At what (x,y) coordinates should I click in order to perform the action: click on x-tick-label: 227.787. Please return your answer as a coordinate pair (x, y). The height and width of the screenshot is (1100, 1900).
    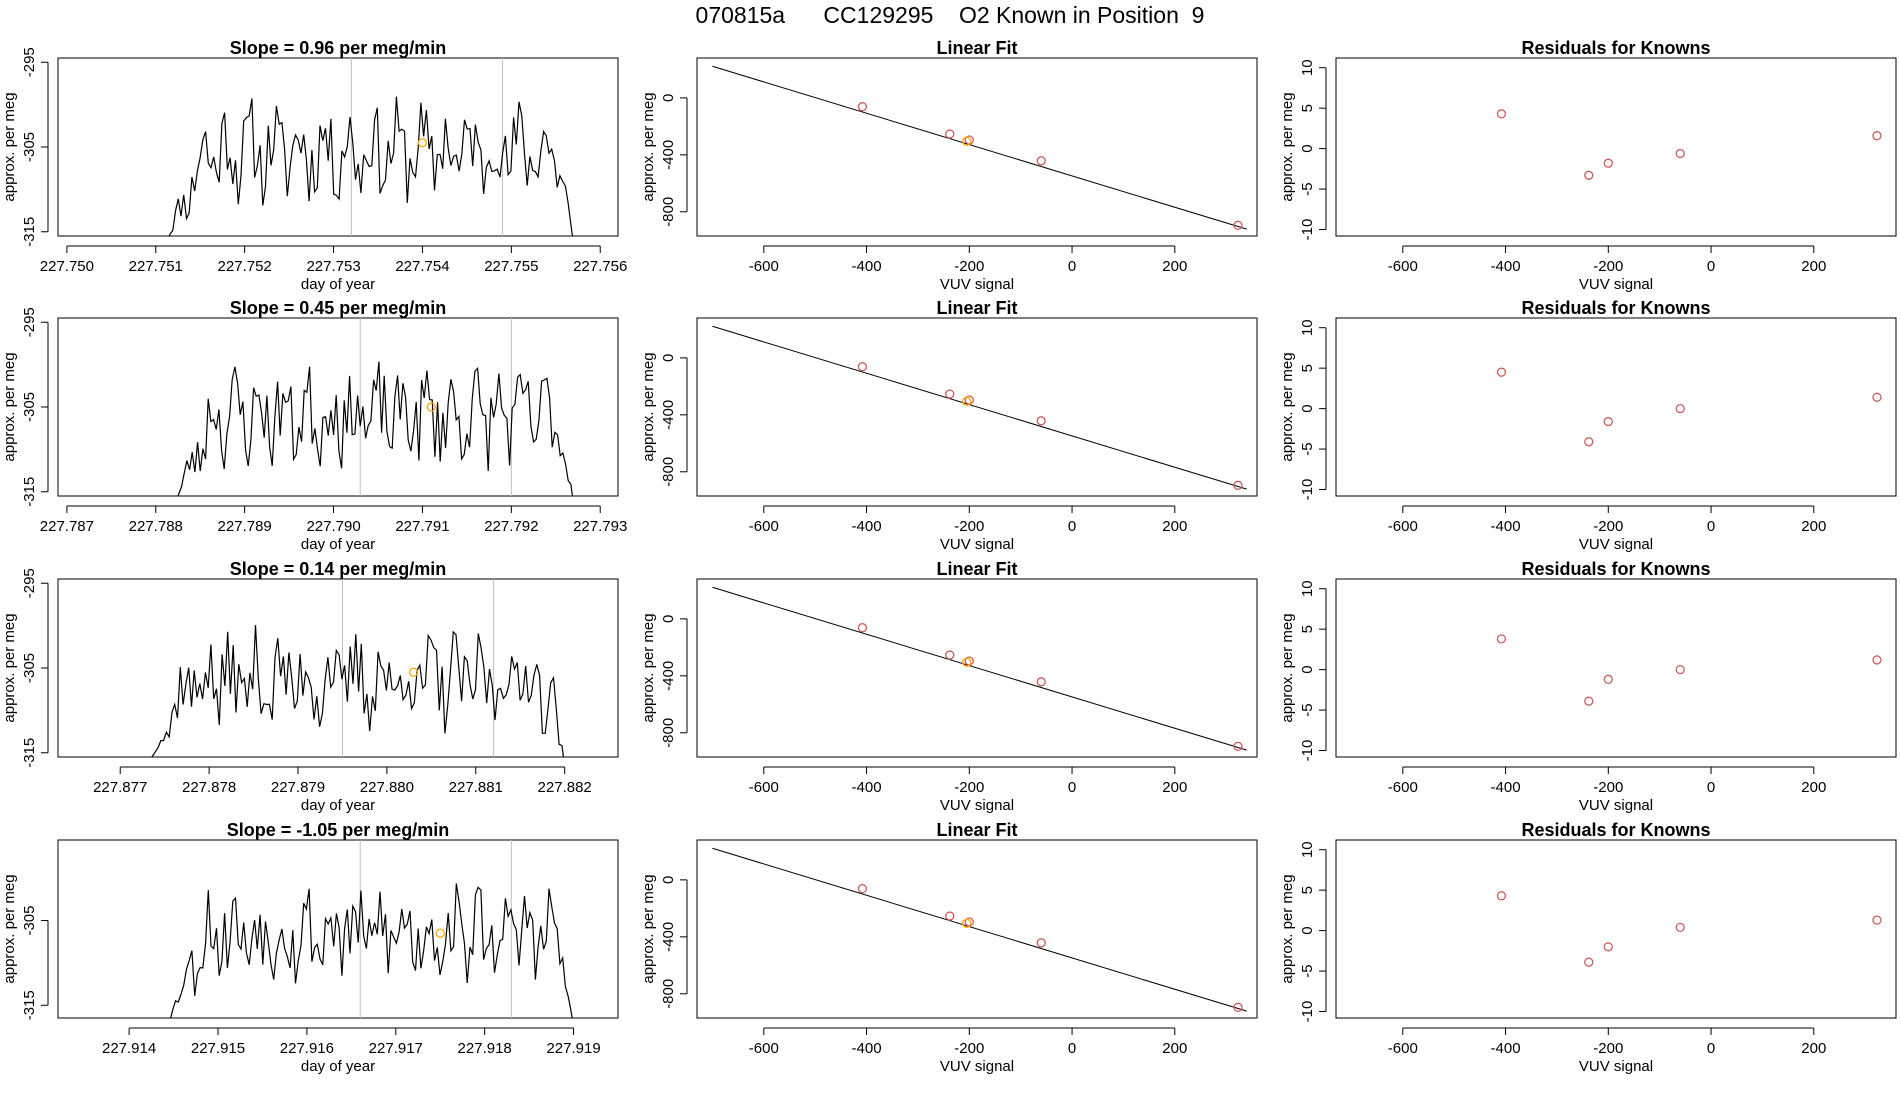
    Looking at the image, I should click on (67, 526).